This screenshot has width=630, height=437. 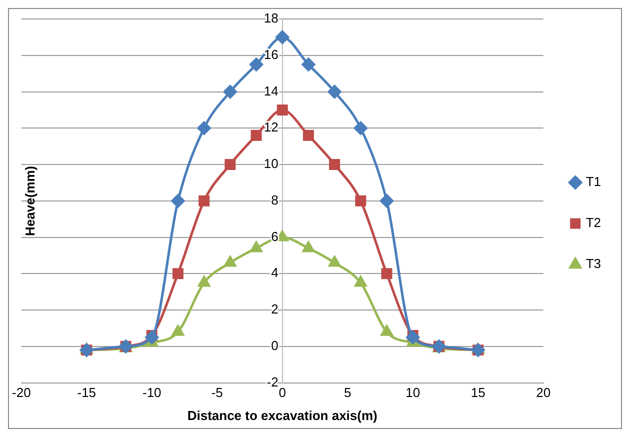 What do you see at coordinates (272, 382) in the screenshot?
I see `y-tick-label: -2` at bounding box center [272, 382].